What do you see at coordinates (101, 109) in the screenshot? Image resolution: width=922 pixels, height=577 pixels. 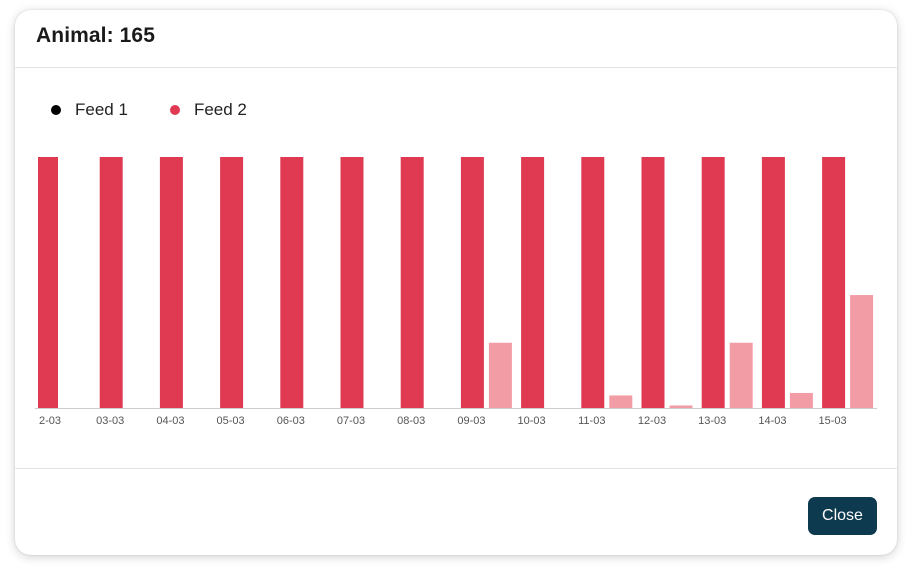 I see `legend-label: Feed 1` at bounding box center [101, 109].